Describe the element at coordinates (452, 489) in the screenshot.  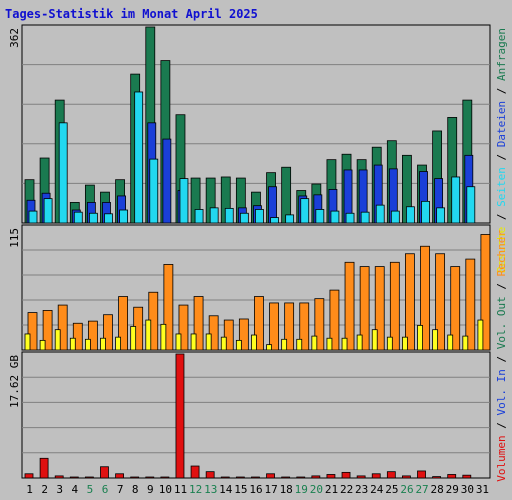
I see `x-tick-label: 29` at that location.